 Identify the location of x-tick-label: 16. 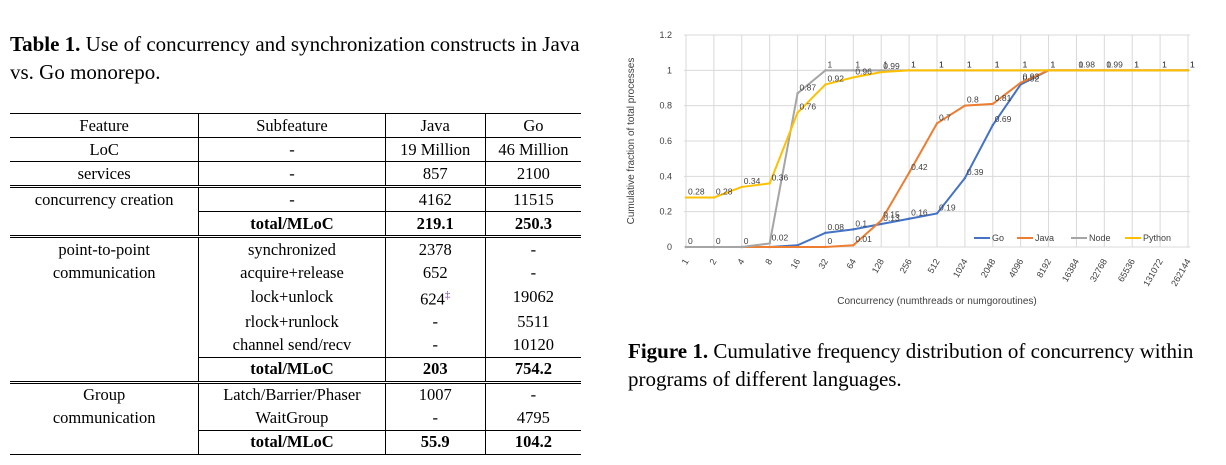
(796, 264).